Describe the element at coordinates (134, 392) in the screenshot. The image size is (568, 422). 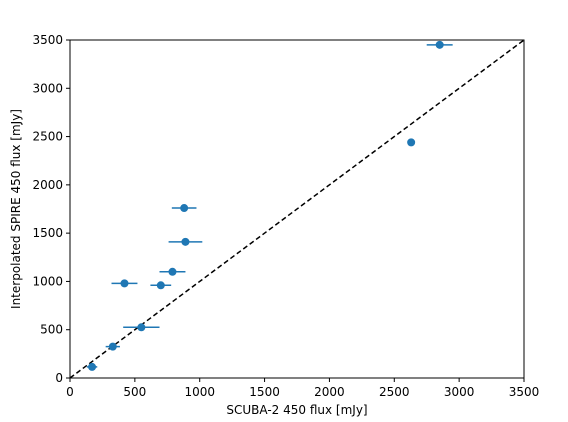
I see `x-tick-label: 500` at that location.